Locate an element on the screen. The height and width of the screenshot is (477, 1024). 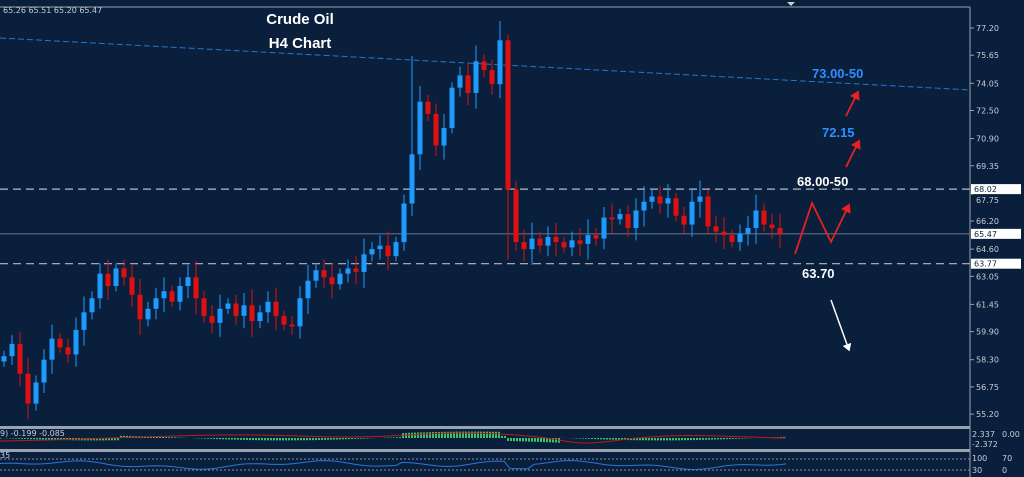
chart-subtitle: H4 Chart is located at coordinates (300, 43).